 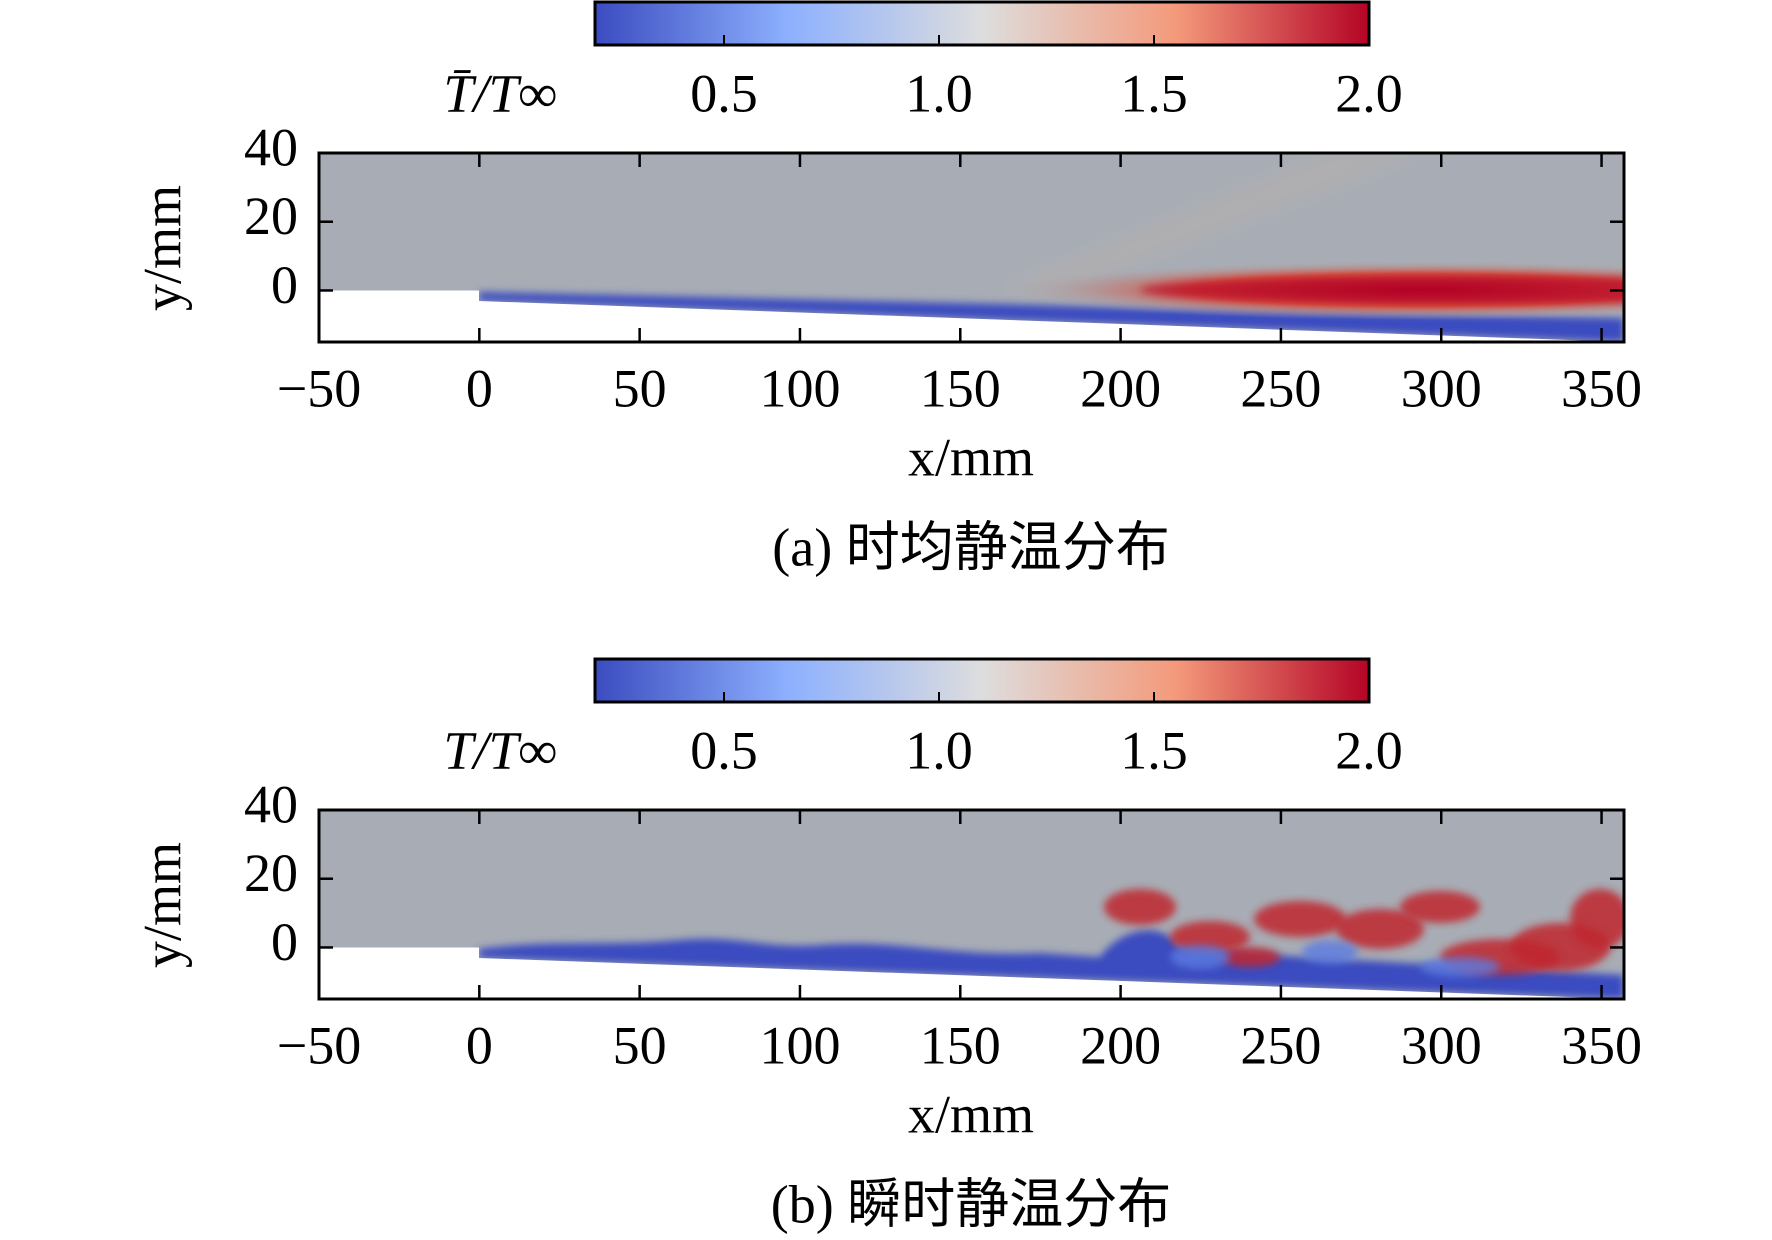 I want to click on hot-jet, so click(x=1382, y=290).